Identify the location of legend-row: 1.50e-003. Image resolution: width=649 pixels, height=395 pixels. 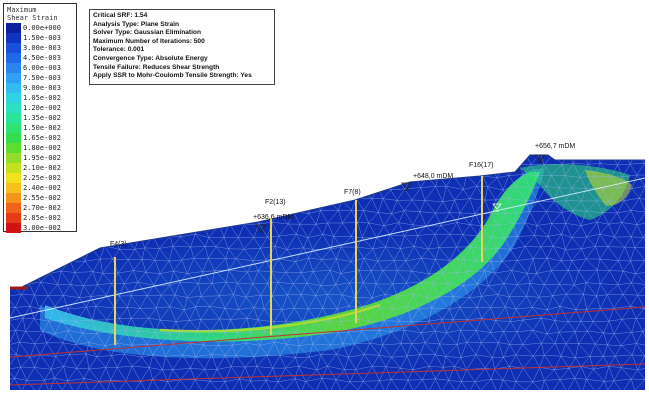
(41, 38).